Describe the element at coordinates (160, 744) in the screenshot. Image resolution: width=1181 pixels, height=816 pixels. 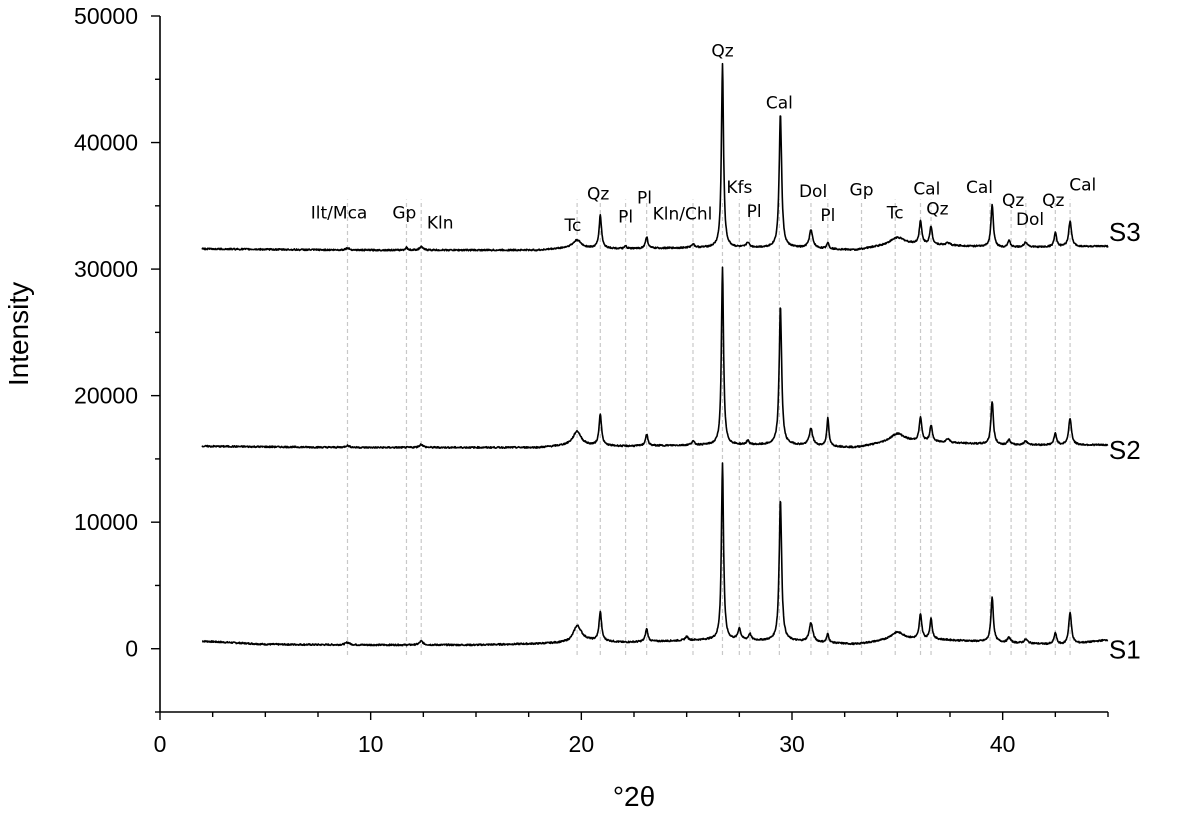
I see `x-tick-label: 0` at that location.